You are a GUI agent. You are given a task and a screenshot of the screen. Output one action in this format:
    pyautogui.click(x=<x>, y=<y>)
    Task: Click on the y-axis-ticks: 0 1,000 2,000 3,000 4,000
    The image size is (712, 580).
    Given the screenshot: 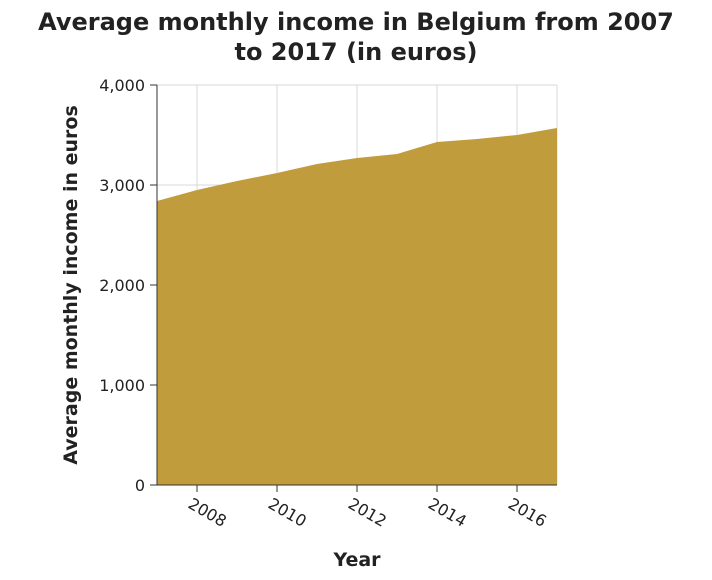 What is the action you would take?
    pyautogui.click(x=128, y=285)
    